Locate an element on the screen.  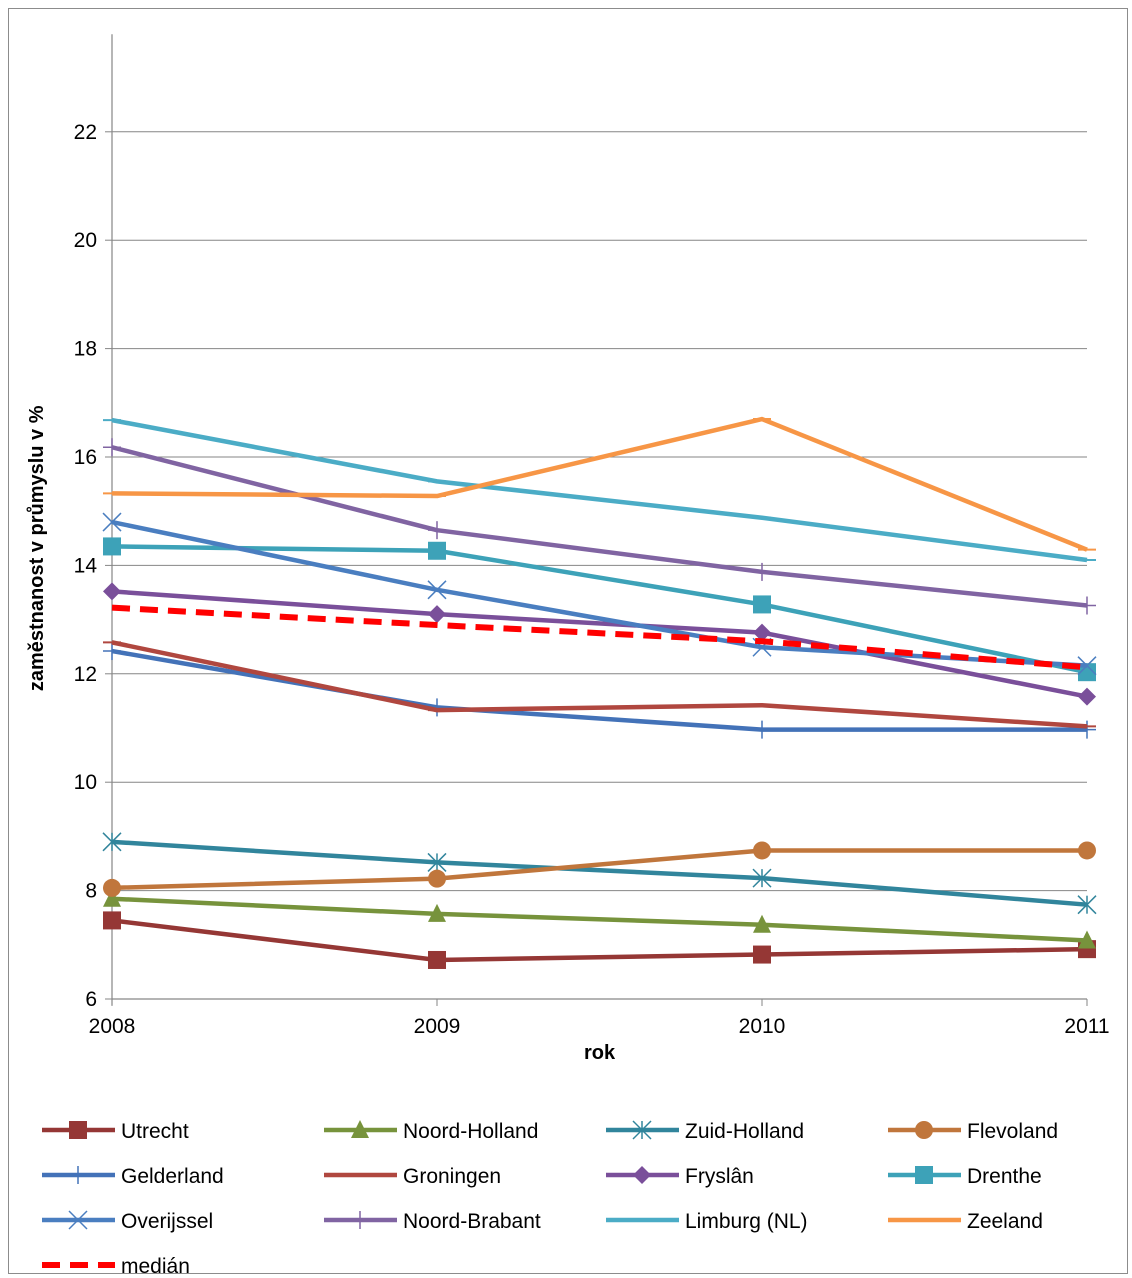
y-tick-label: 22 is located at coordinates (85, 132).